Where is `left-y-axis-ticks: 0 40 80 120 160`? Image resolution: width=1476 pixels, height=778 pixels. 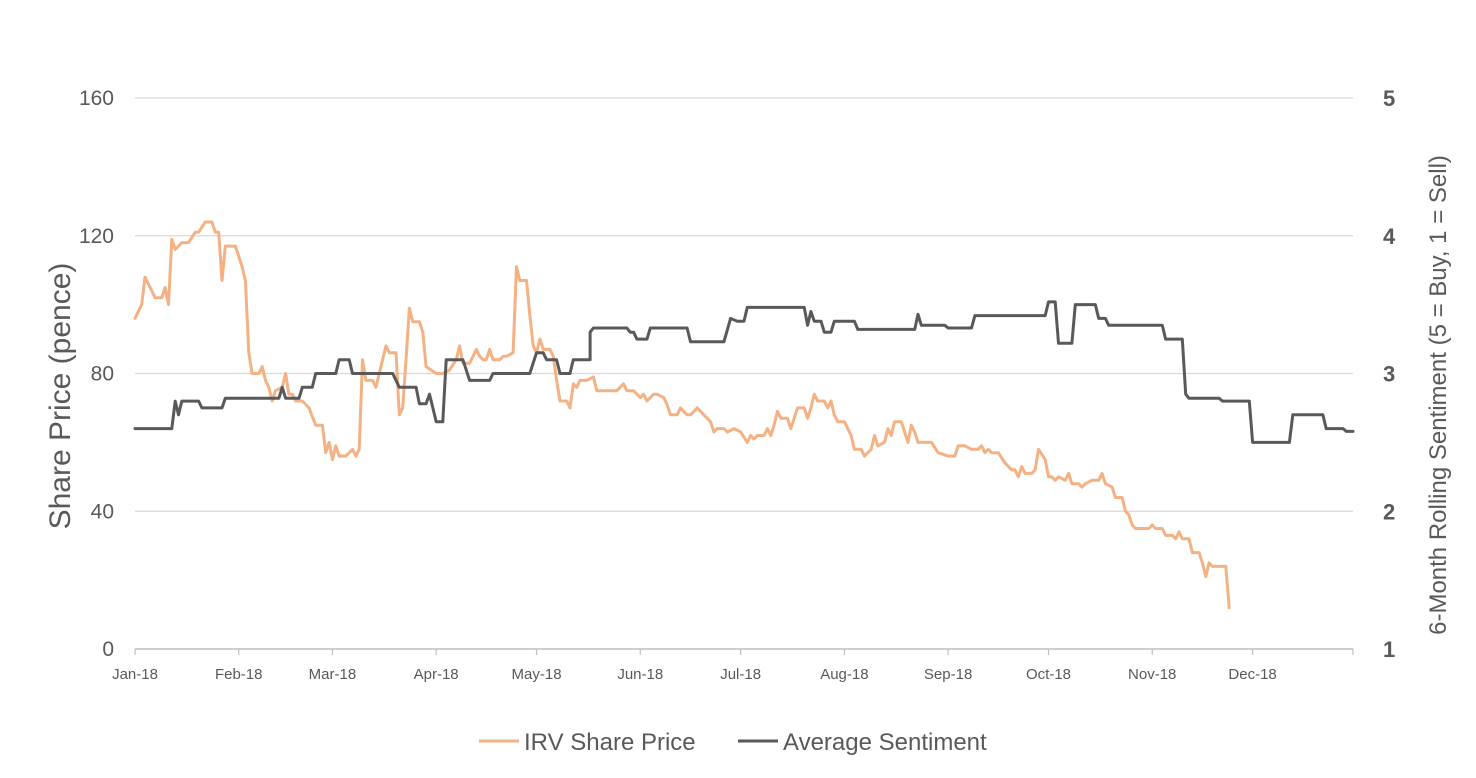
left-y-axis-ticks: 0 40 80 120 160 is located at coordinates (96, 374).